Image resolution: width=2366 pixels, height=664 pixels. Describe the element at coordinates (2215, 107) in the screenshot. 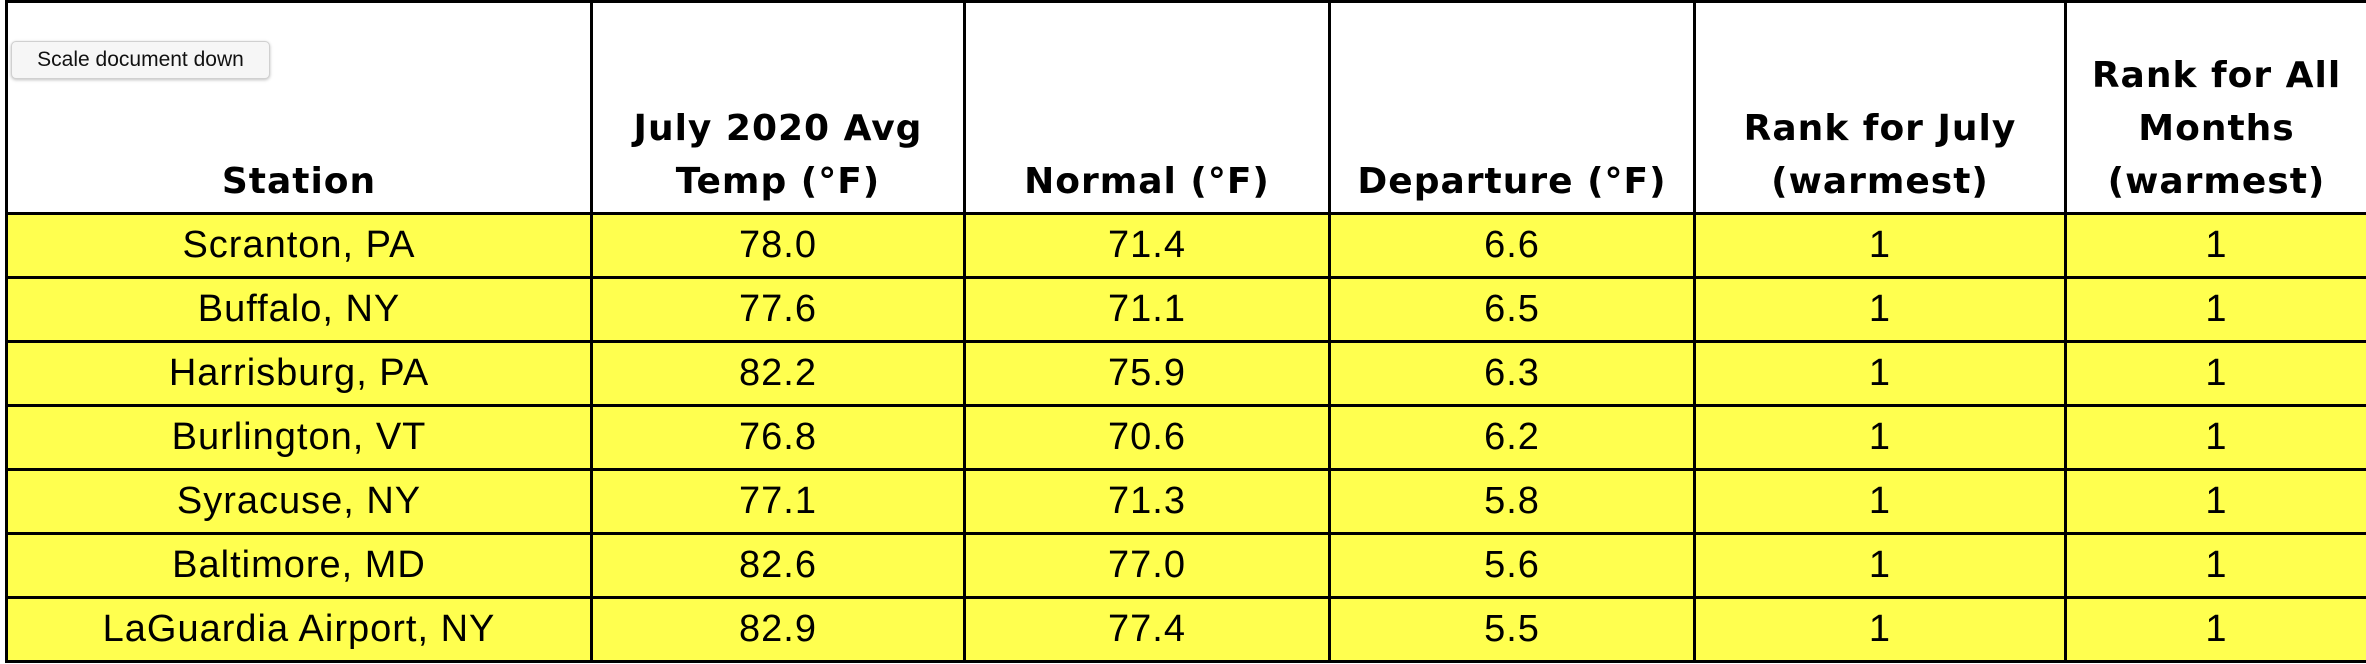

I see `header-cell: Rank for All Months (warmest)` at that location.